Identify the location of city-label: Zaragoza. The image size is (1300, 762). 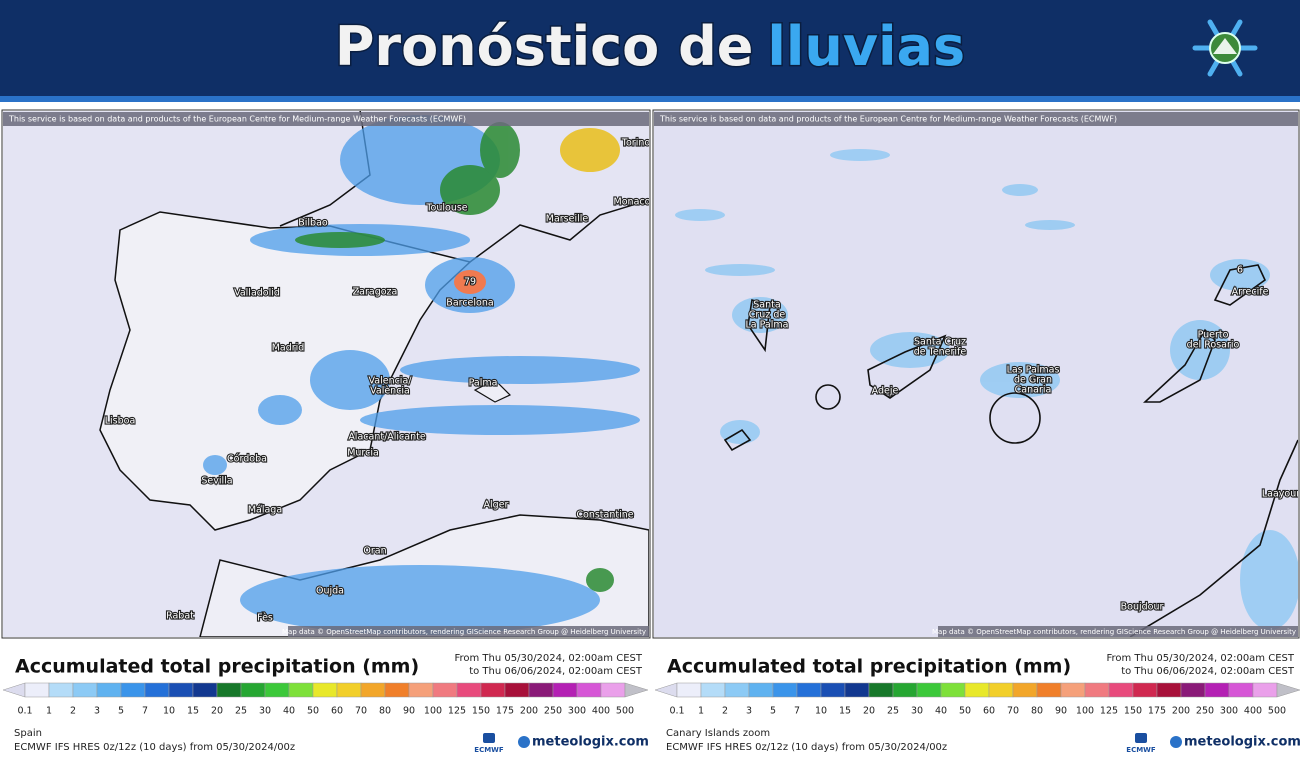
(375, 292).